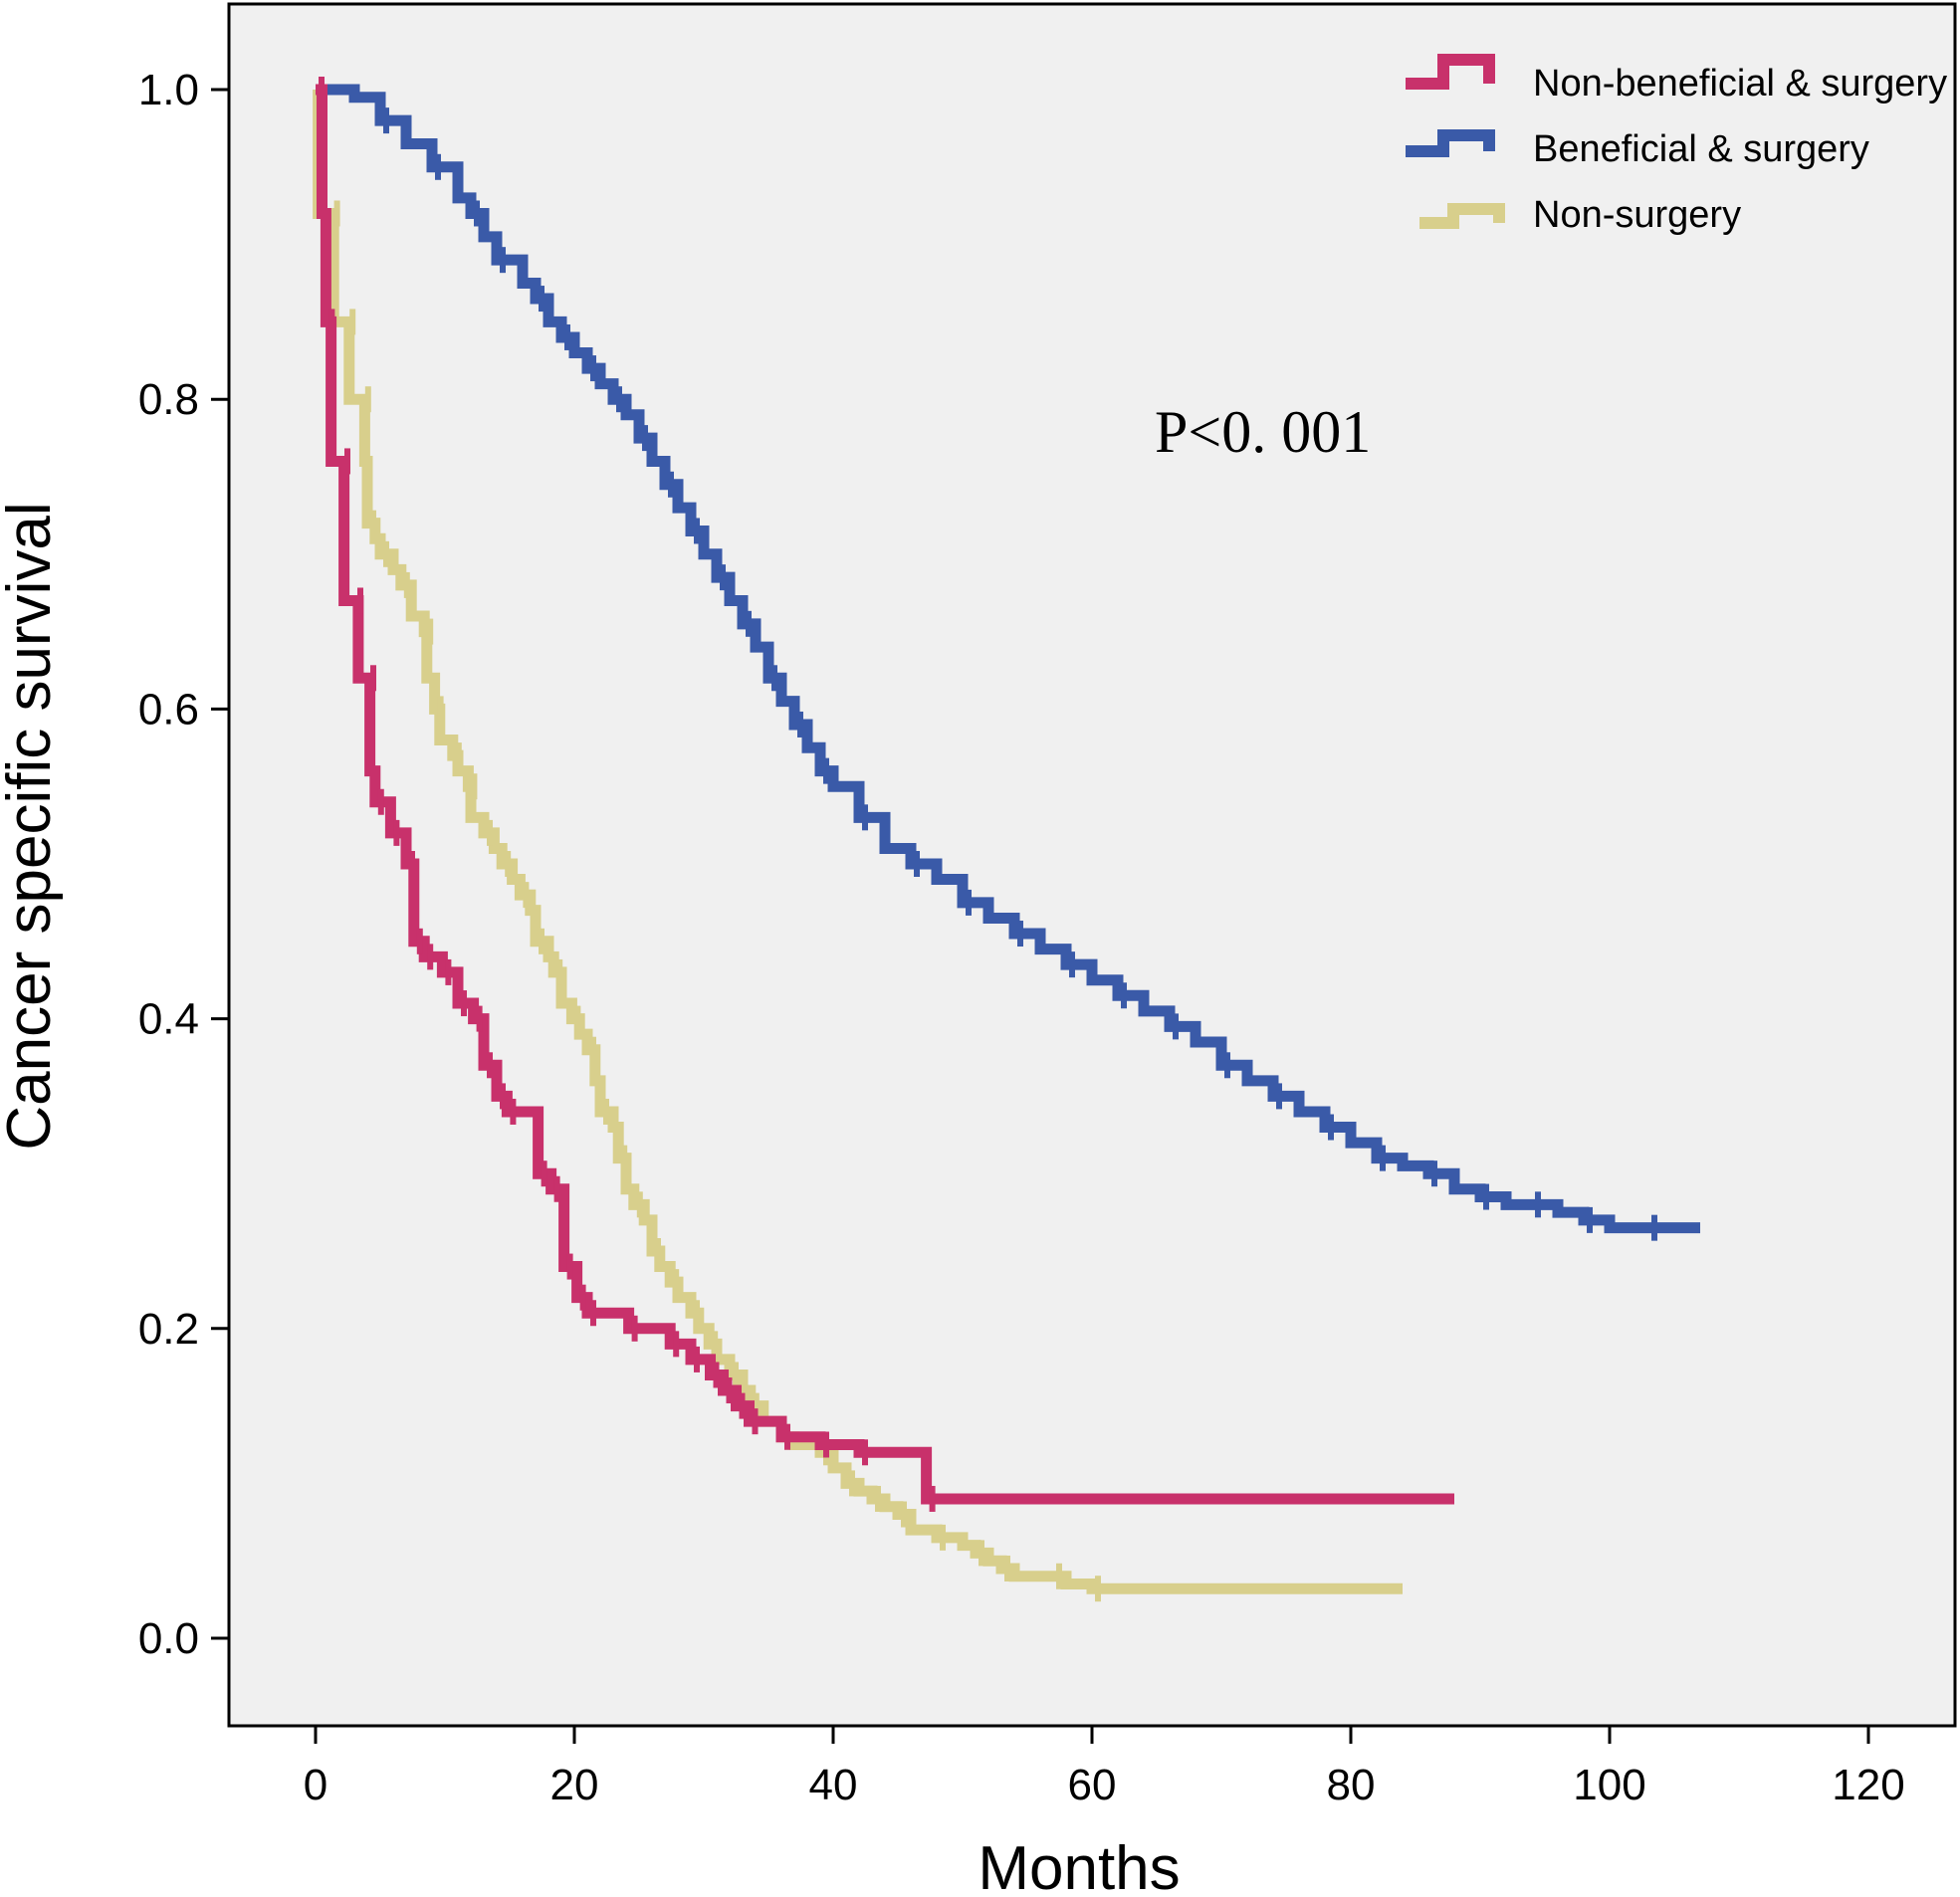 This screenshot has height=1897, width=1960. I want to click on x-tick-label-40: 40, so click(834, 1785).